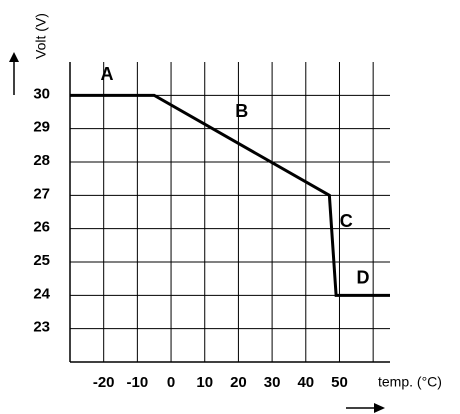  What do you see at coordinates (410, 382) in the screenshot?
I see `x-axis-label: temp. (°C)` at bounding box center [410, 382].